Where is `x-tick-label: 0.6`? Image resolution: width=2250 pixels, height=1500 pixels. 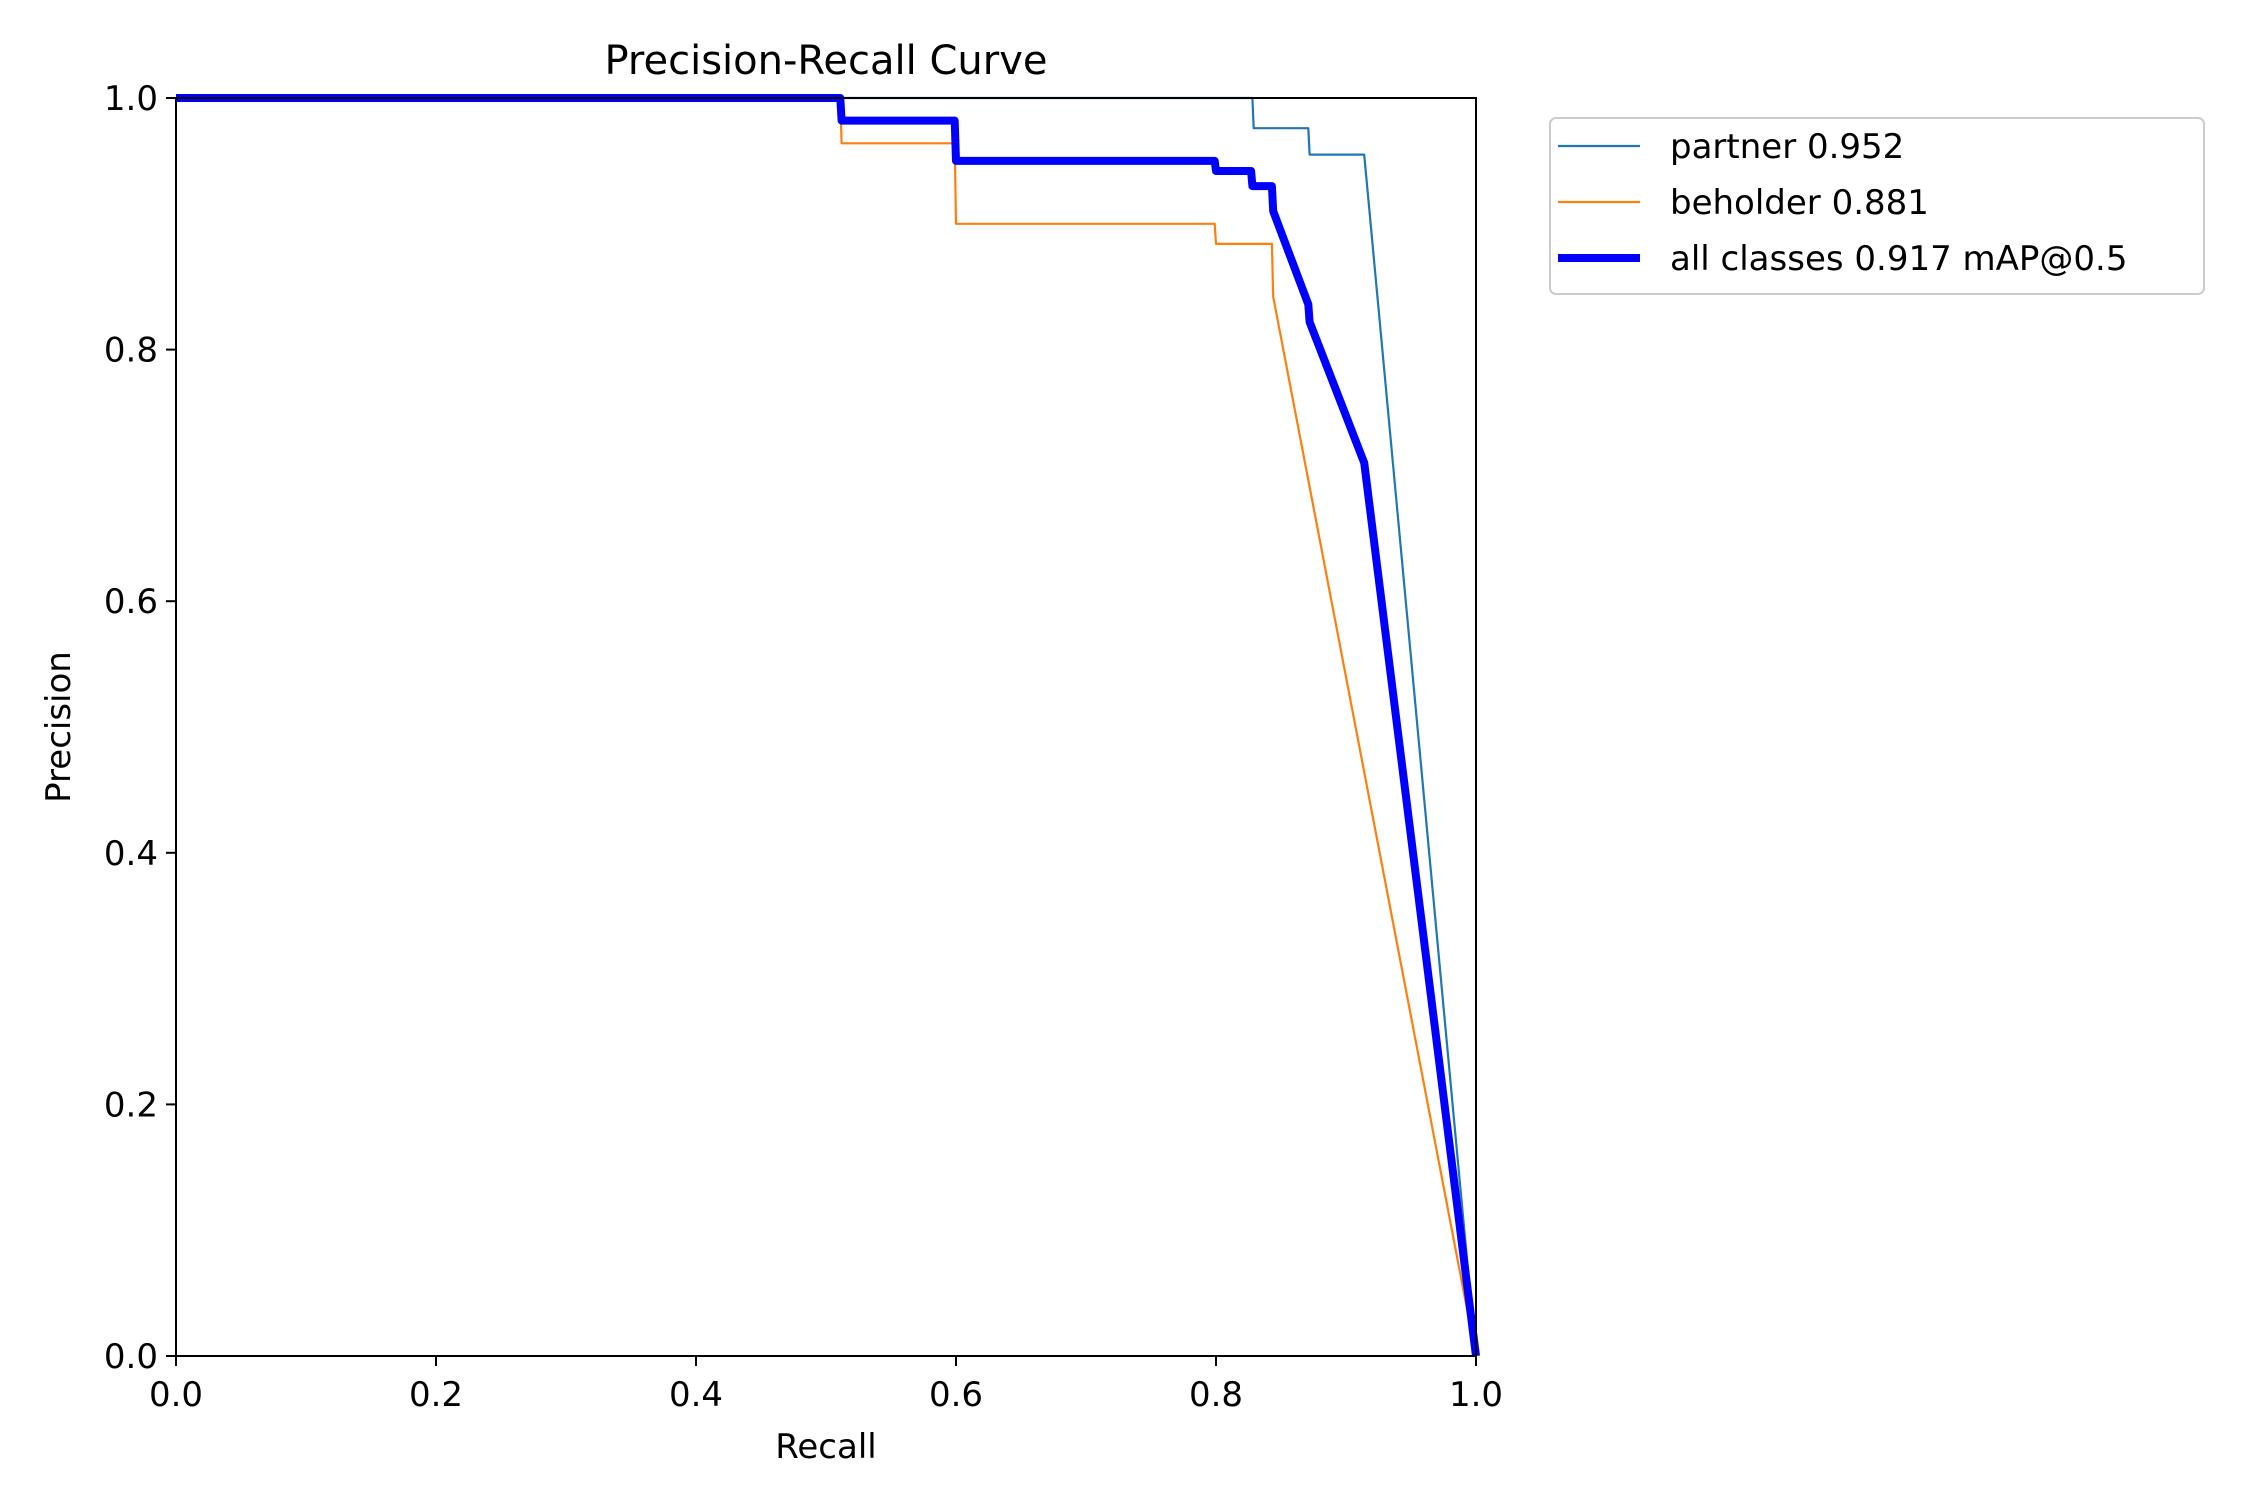 x-tick-label: 0.6 is located at coordinates (956, 1395).